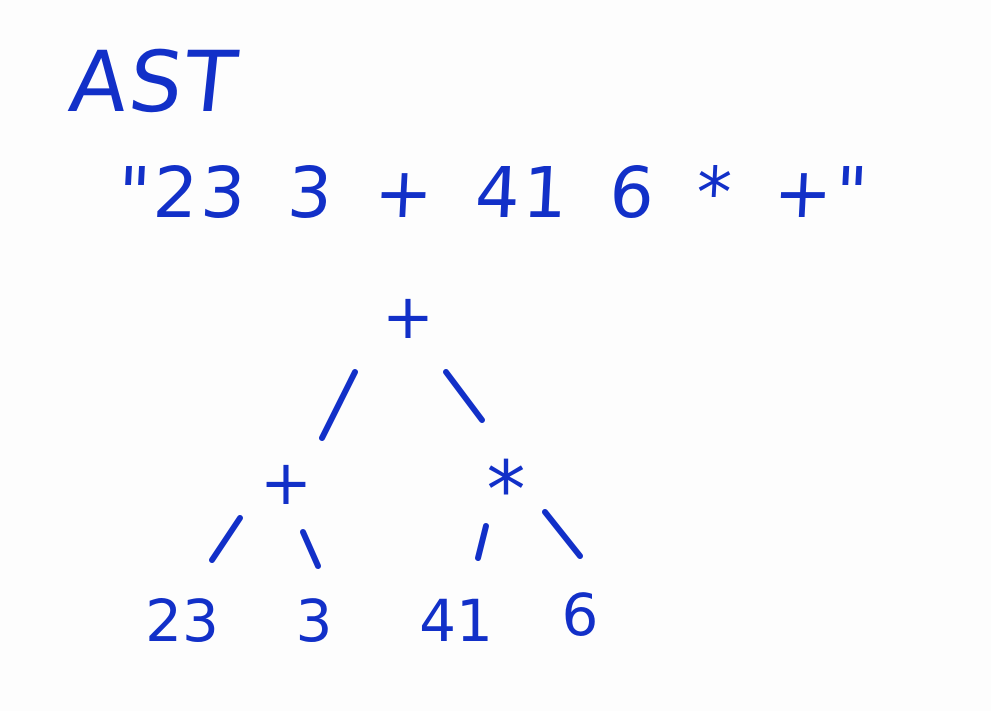 This screenshot has height=711, width=991. What do you see at coordinates (464, 396) in the screenshot?
I see `edge-root-to-right` at bounding box center [464, 396].